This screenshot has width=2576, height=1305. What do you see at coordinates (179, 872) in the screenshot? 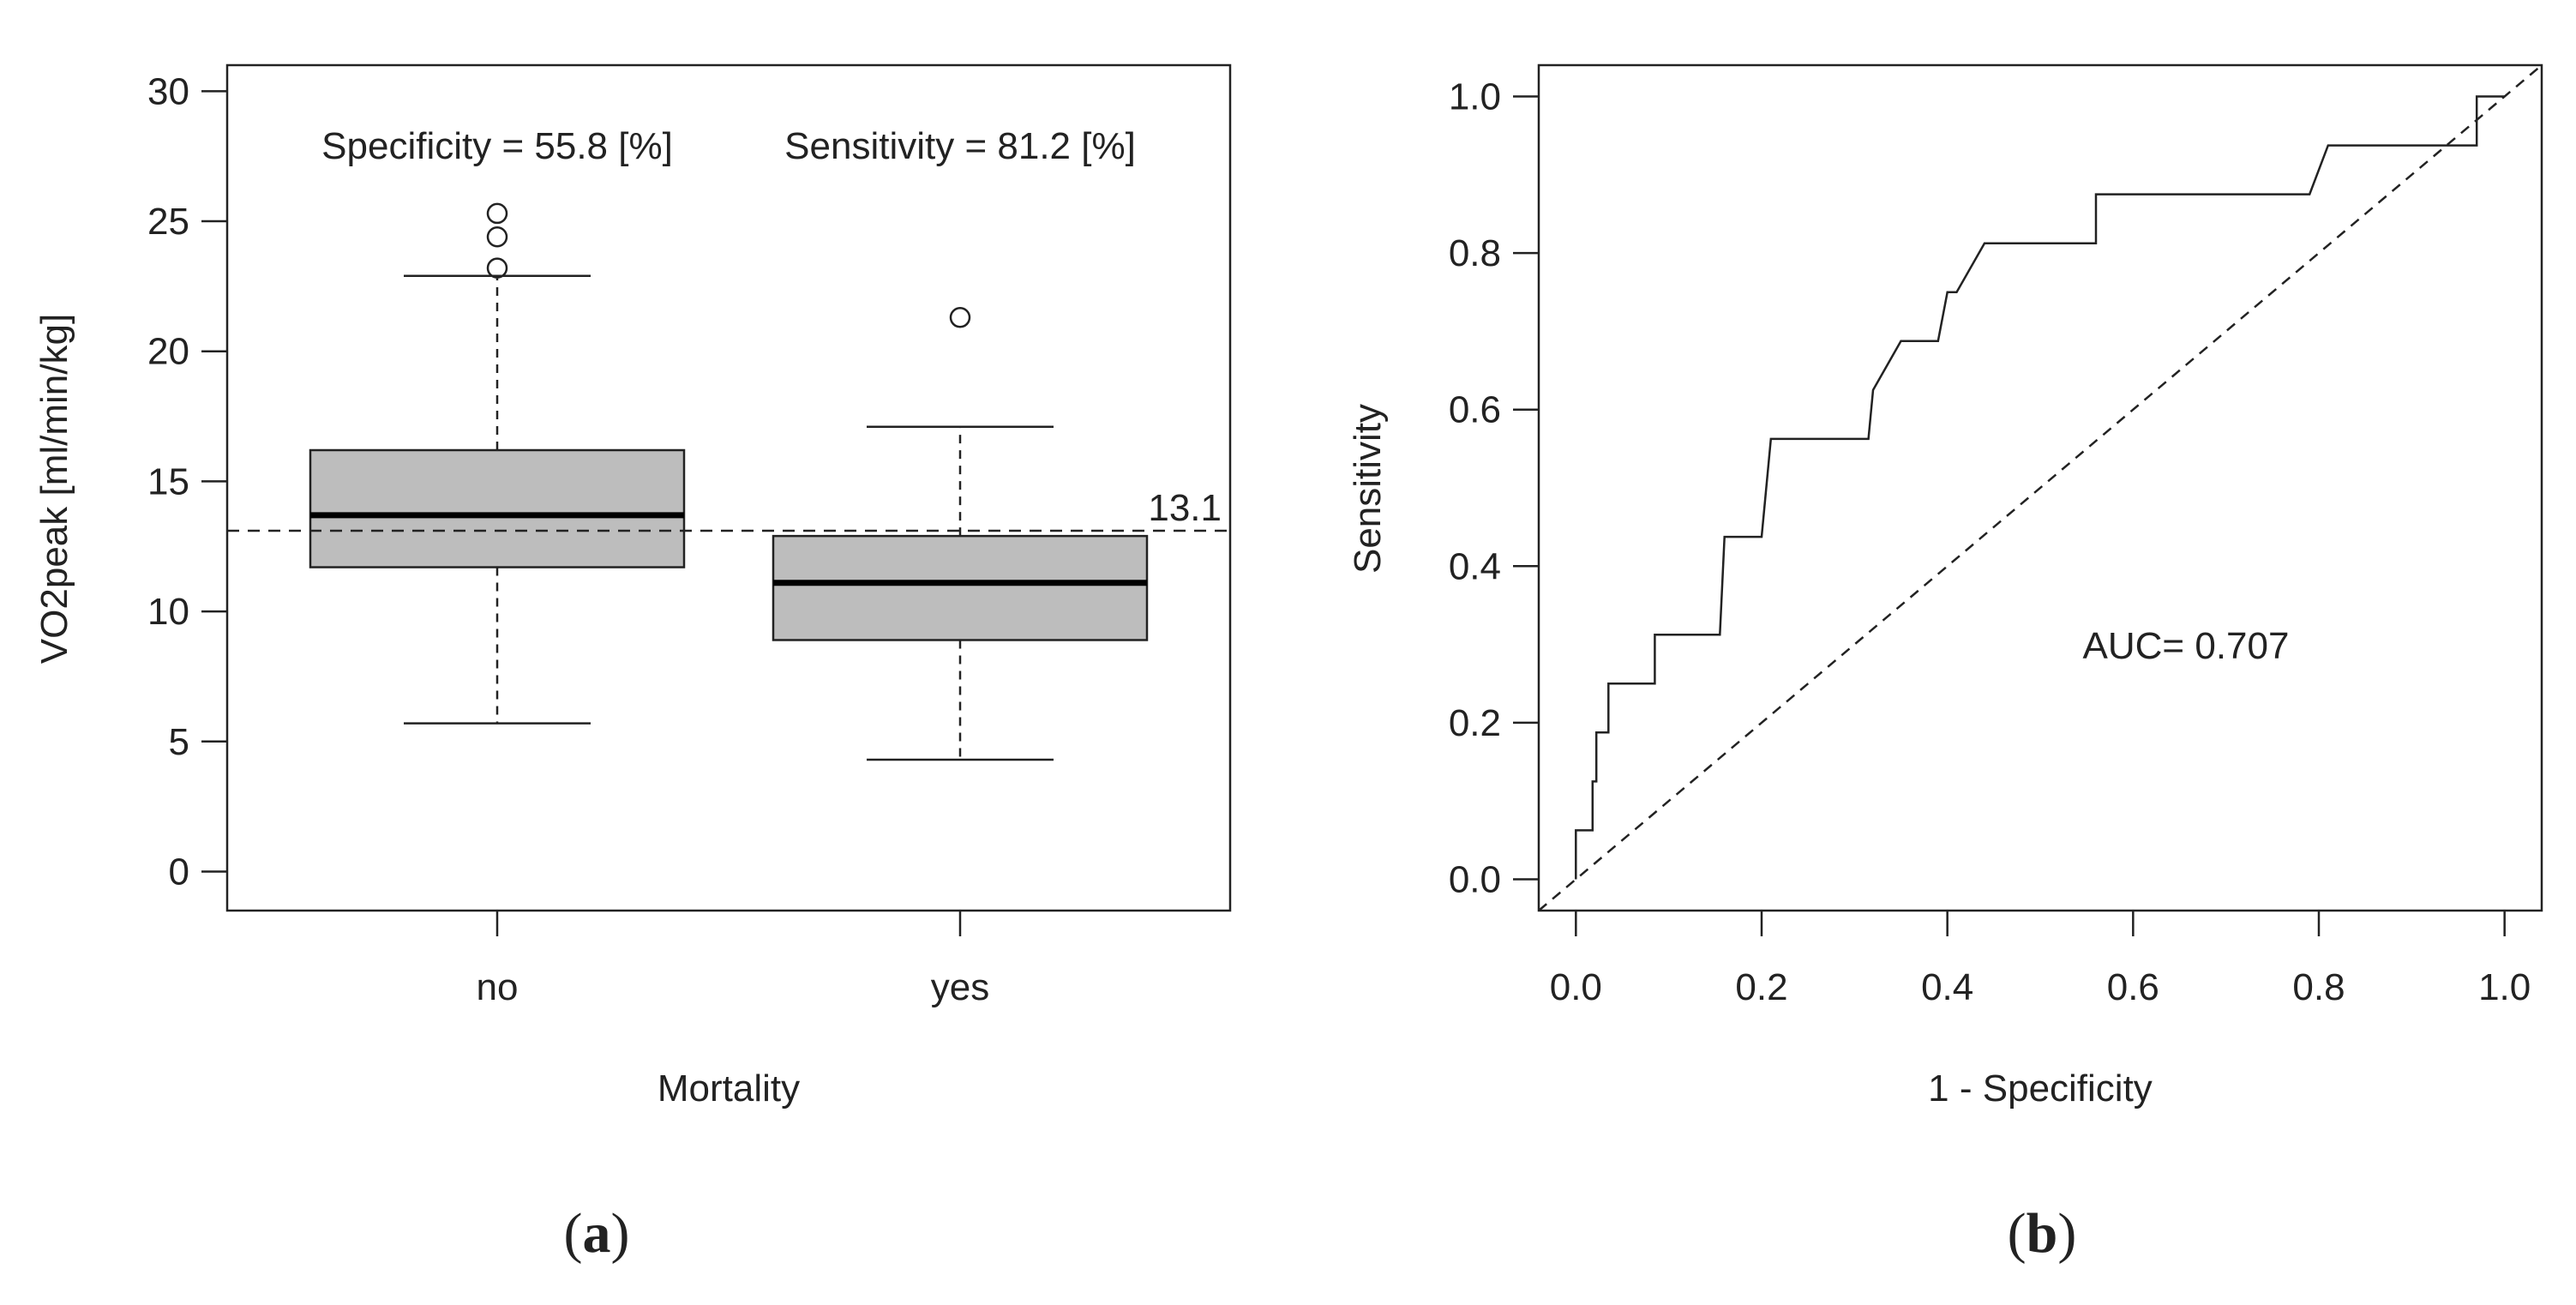
I see `y-tick-label: 0` at bounding box center [179, 872].